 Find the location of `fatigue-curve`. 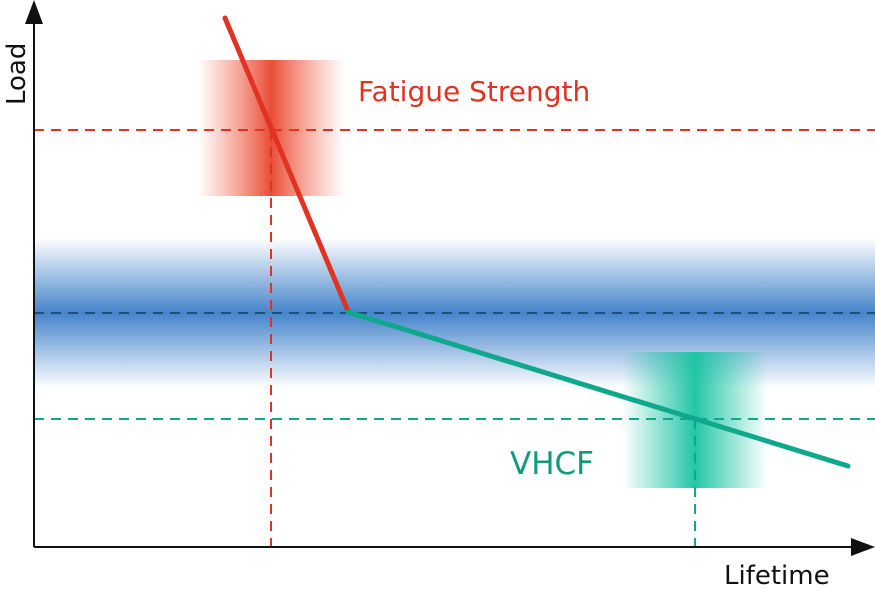

fatigue-curve is located at coordinates (286, 164).